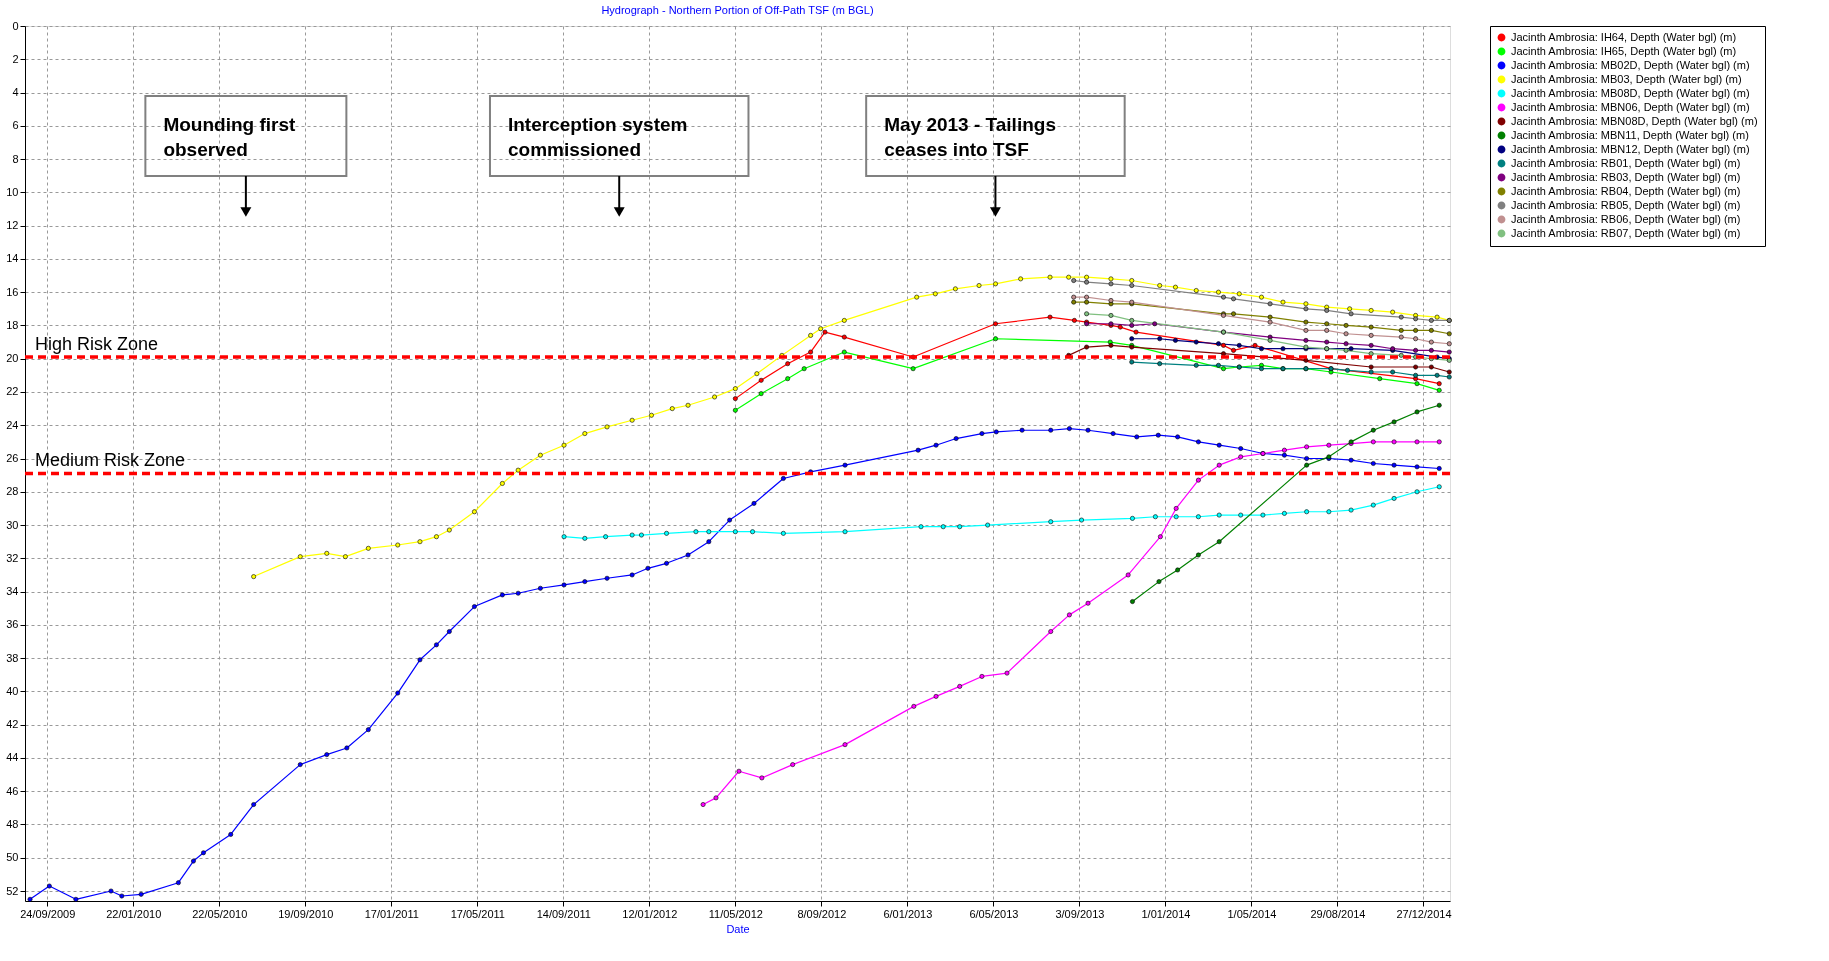 The height and width of the screenshot is (961, 1829). I want to click on x-tick-label: 3/09/2013, so click(1080, 913).